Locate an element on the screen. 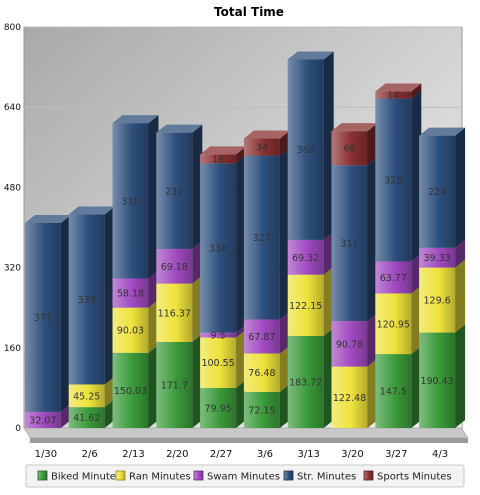 The width and height of the screenshot is (480, 495). data-label: 45.25 is located at coordinates (86, 396).